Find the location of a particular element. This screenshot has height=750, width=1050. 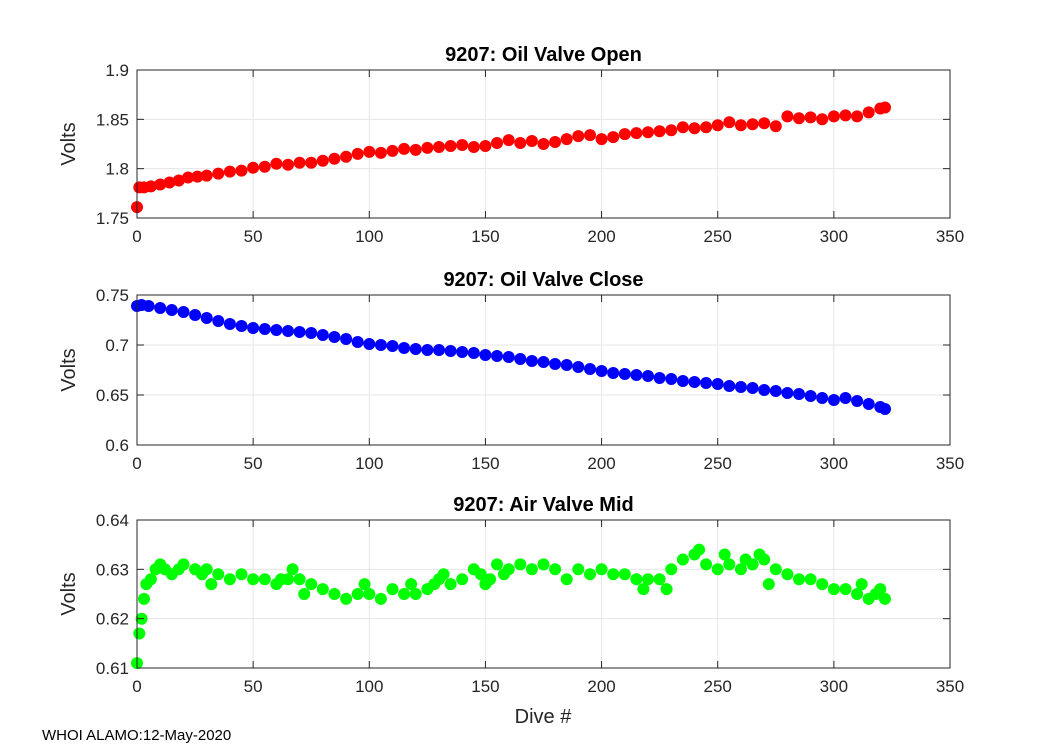

y-tick-label: 1.9 is located at coordinates (117, 70).